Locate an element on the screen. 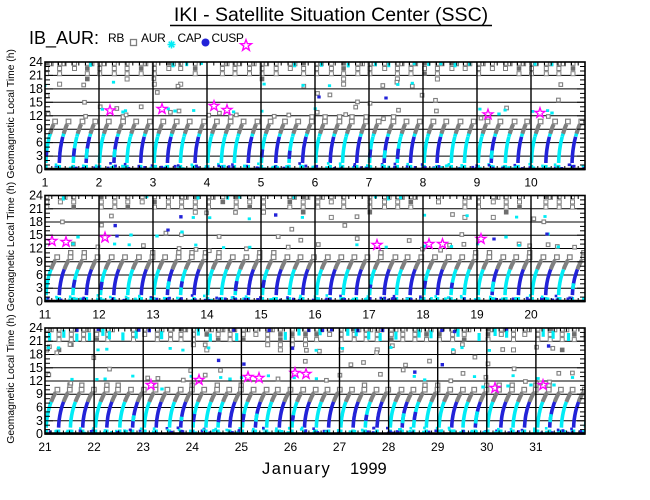 The image size is (650, 500). svg-text: 16 is located at coordinates (315, 315).